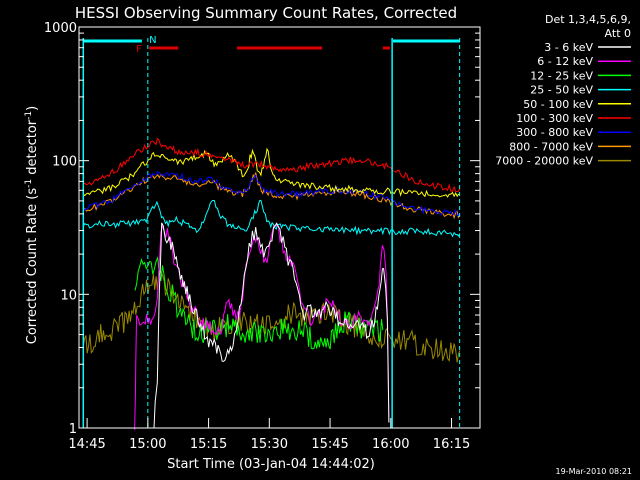 This screenshot has height=480, width=640. I want to click on y-axis-label-sup2: -1, so click(29, 115).